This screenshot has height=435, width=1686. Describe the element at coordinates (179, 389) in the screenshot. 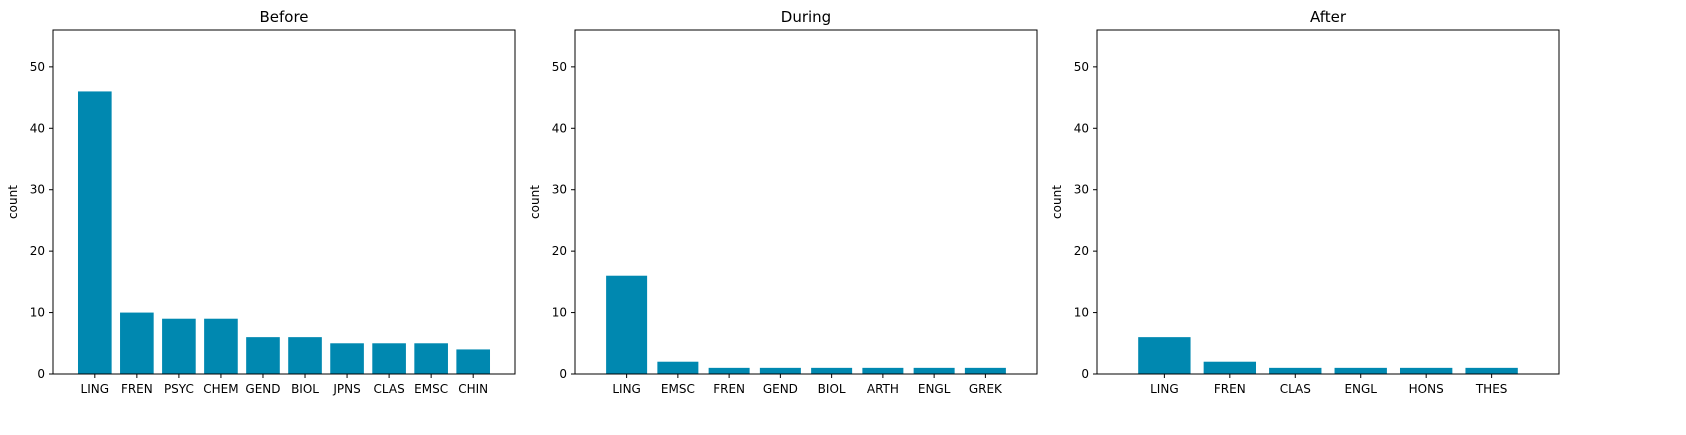

I see `x-tick-label: PSYC` at that location.